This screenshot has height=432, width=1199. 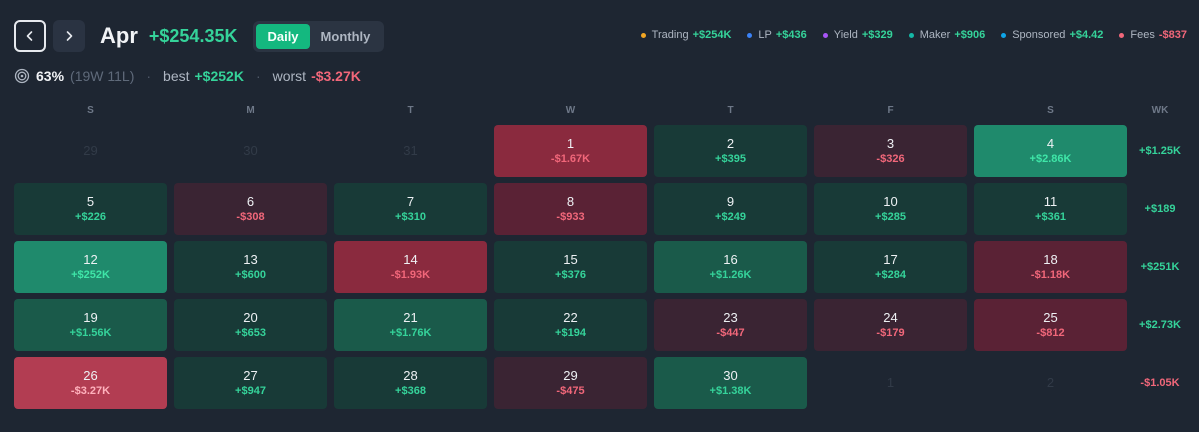 I want to click on calendar-day-cell: 26 -$3.27K, so click(x=90, y=383).